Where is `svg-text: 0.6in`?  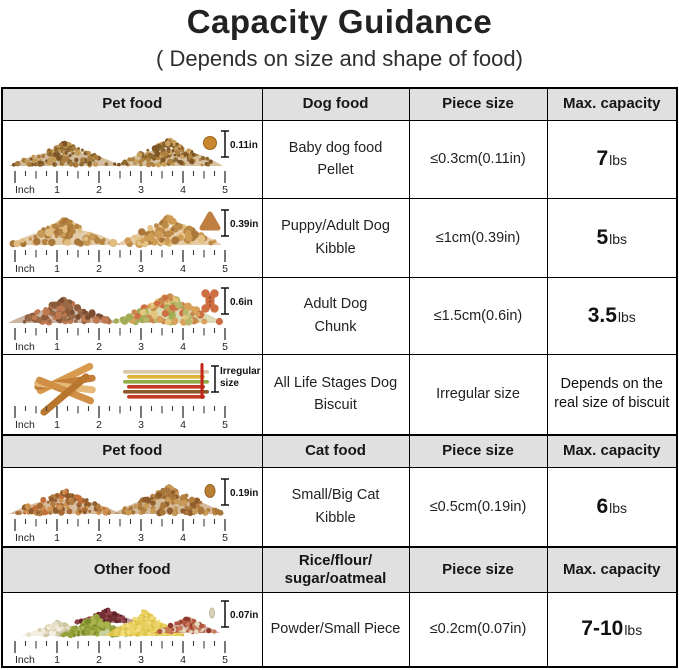 svg-text: 0.6in is located at coordinates (241, 302).